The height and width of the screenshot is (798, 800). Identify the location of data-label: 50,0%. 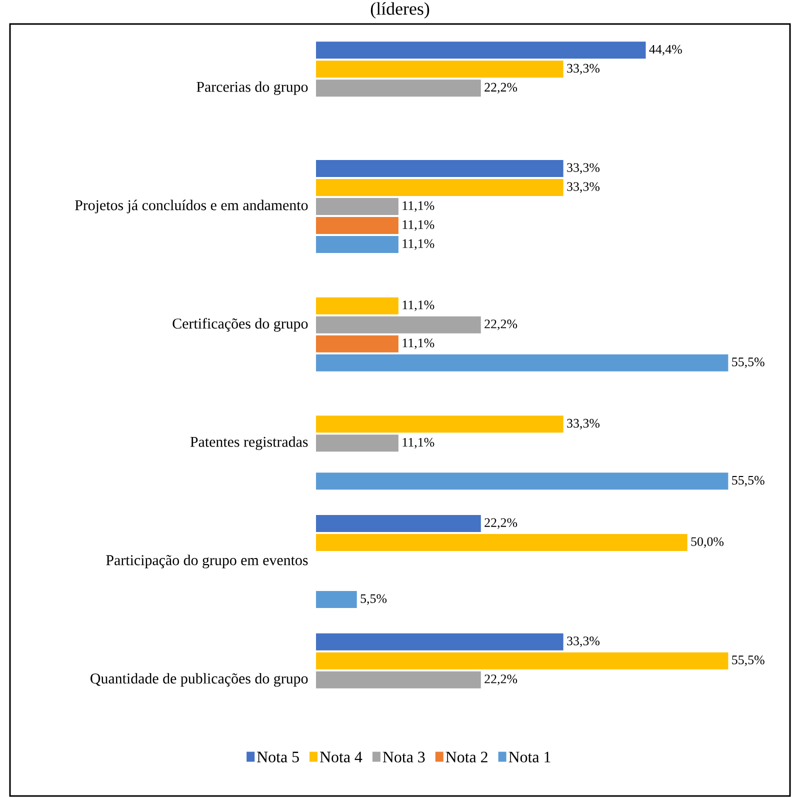
(707, 542).